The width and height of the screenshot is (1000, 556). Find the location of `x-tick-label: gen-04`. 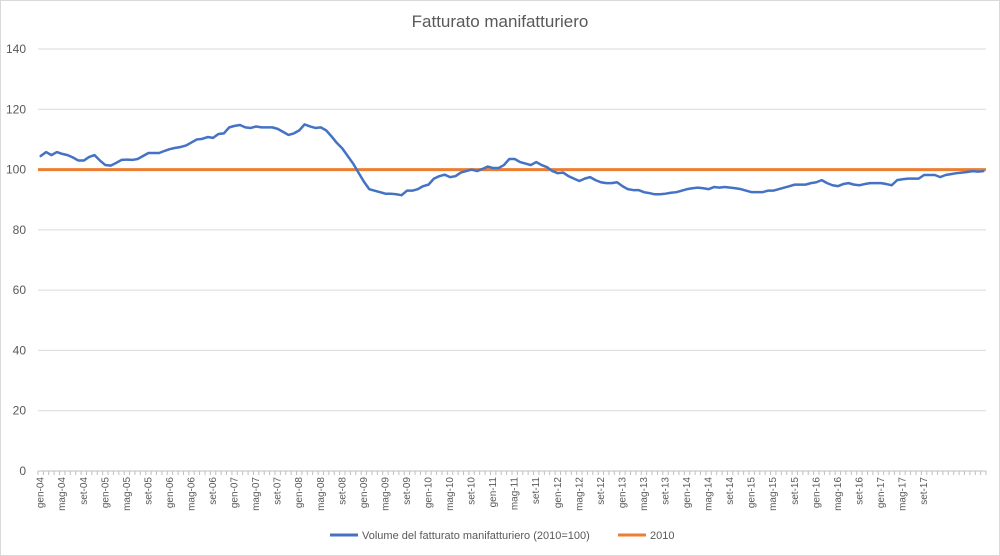

x-tick-label: gen-04 is located at coordinates (41, 493).